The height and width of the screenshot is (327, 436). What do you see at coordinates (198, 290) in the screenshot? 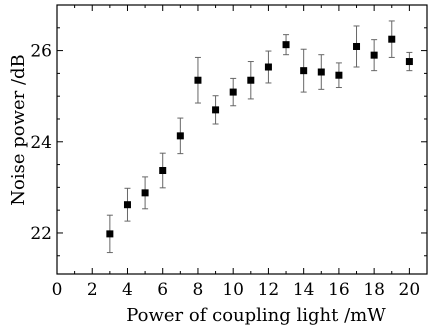
I see `x-tick-label: 8` at bounding box center [198, 290].